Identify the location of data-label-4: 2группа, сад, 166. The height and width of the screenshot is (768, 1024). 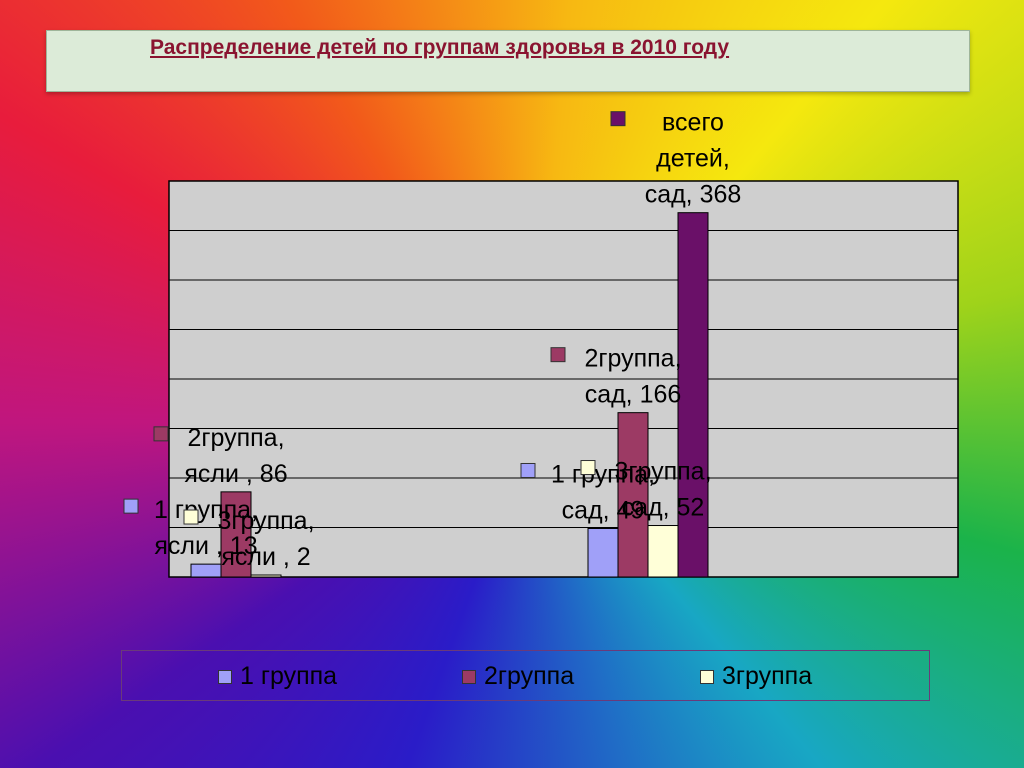
(616, 377).